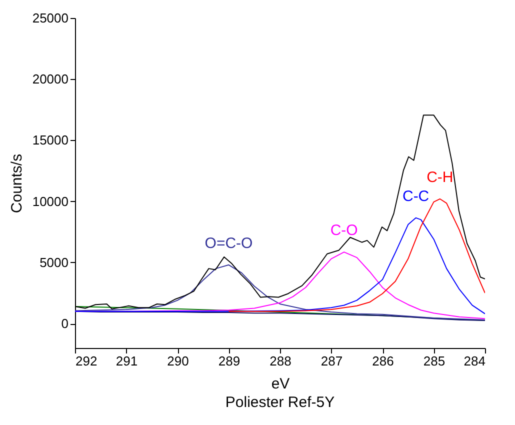 This screenshot has width=515, height=425. What do you see at coordinates (475, 361) in the screenshot?
I see `x-tick-label: 284` at bounding box center [475, 361].